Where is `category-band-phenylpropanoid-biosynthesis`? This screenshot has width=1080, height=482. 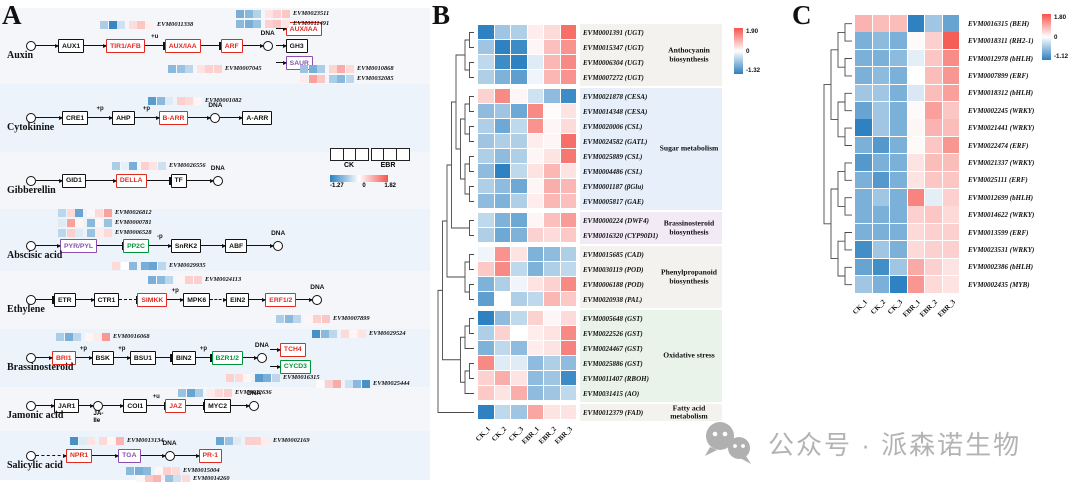
category-band-phenylpropanoid-biosynthesis is located at coordinates (651, 277).